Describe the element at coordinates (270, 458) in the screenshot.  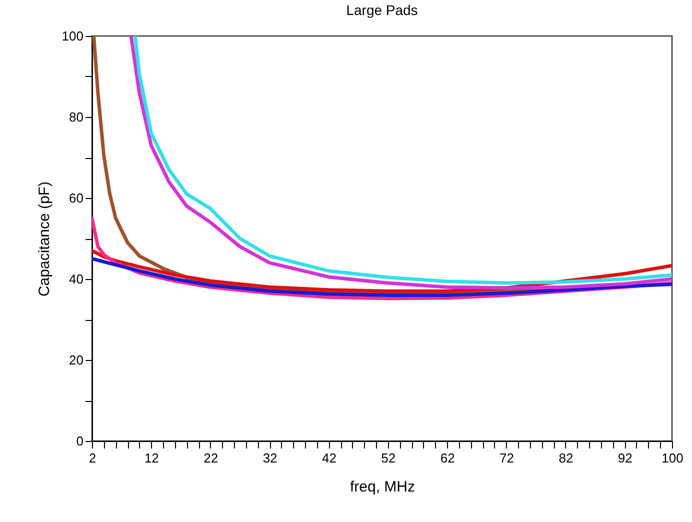
I see `x-tick-label: 32` at that location.